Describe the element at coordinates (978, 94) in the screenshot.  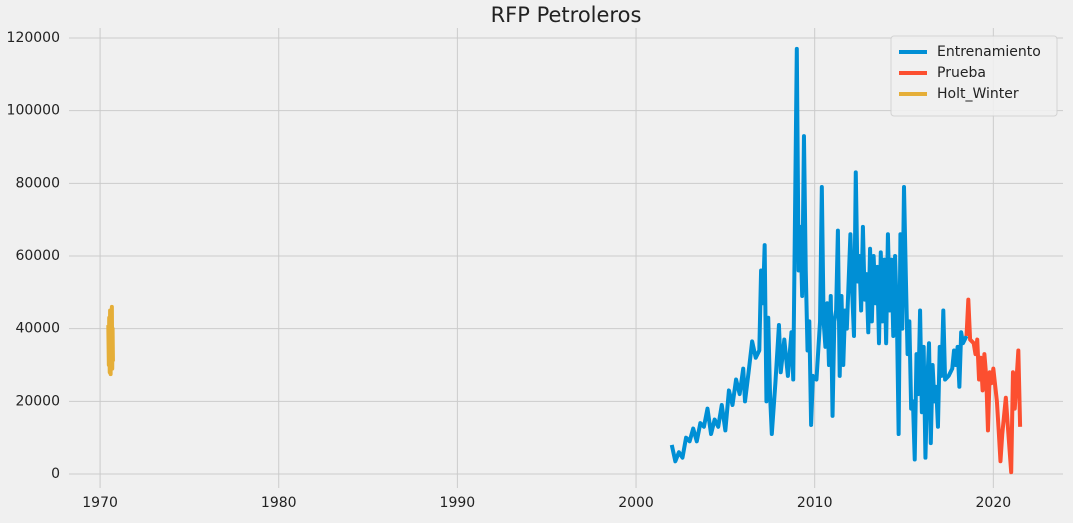
I see `legend-label: Holt_Winter` at that location.